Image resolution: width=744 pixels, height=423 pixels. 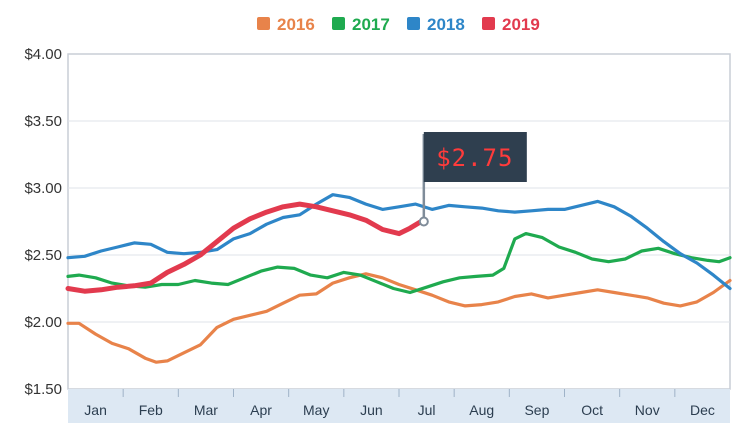 What do you see at coordinates (446, 24) in the screenshot?
I see `legend-label-2018: 2018` at bounding box center [446, 24].